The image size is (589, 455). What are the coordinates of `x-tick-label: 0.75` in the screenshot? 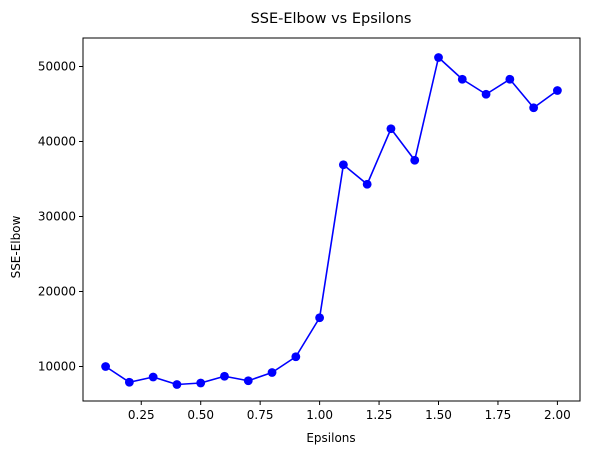 It's located at (260, 415).